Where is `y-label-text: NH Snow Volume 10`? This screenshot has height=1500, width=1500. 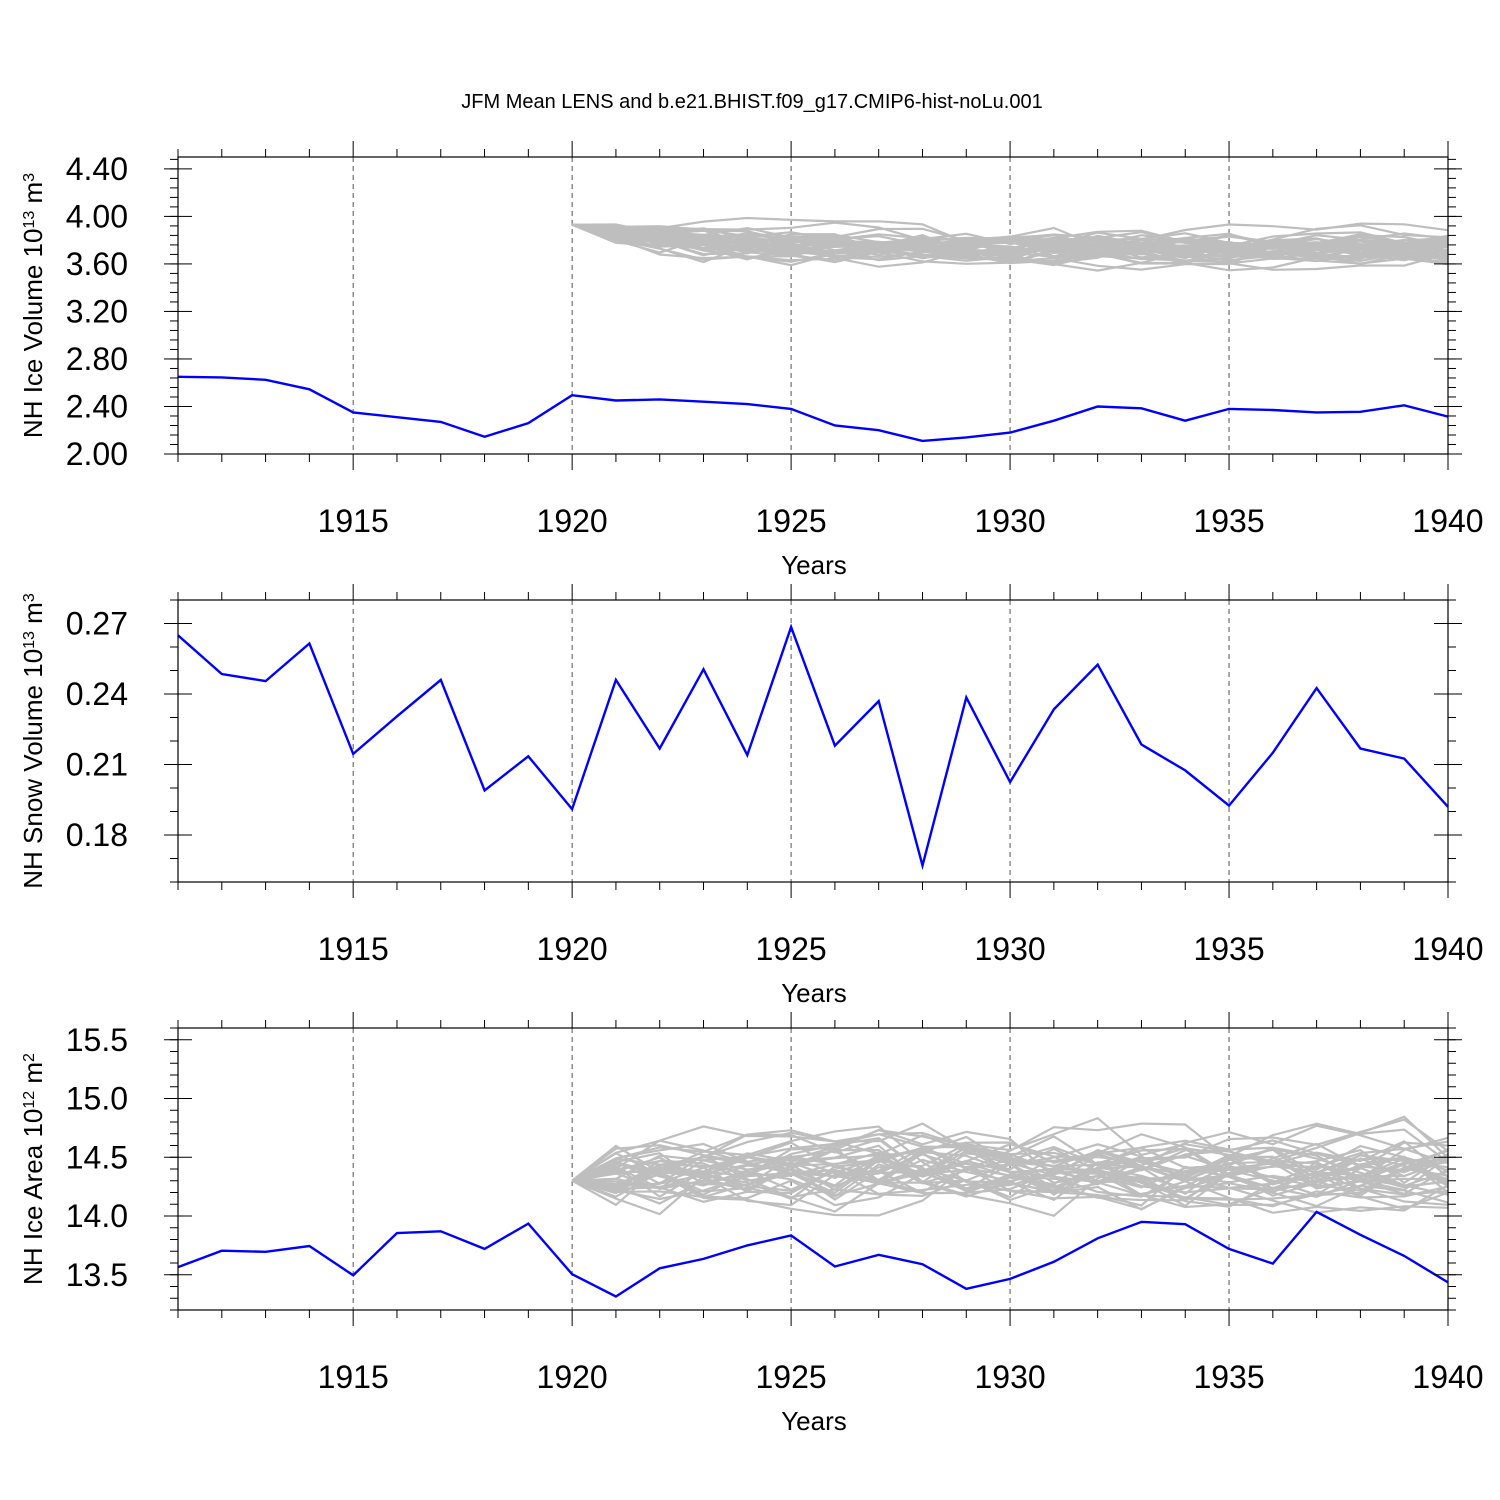
y-label-text: NH Snow Volume 10 is located at coordinates (33, 769).